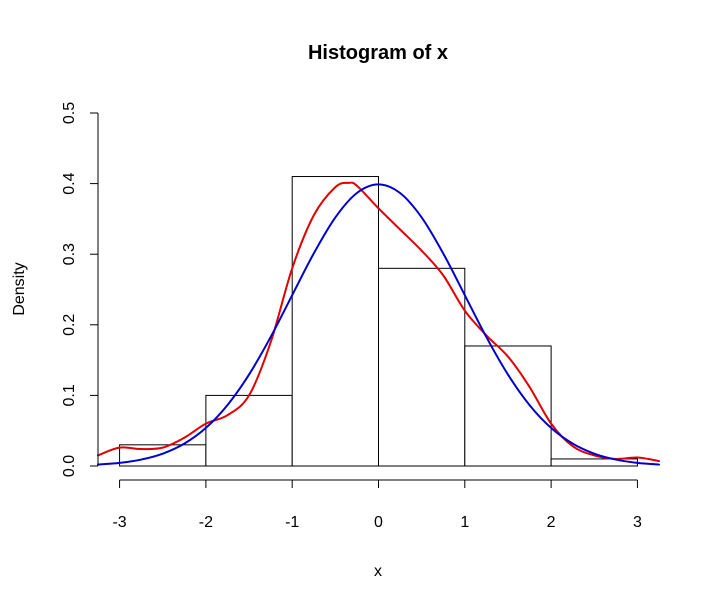 The height and width of the screenshot is (603, 709). Describe the element at coordinates (80, 289) in the screenshot. I see `y-axis: 0.0 0.1 0.2 0.3 0.4 0.5` at that location.